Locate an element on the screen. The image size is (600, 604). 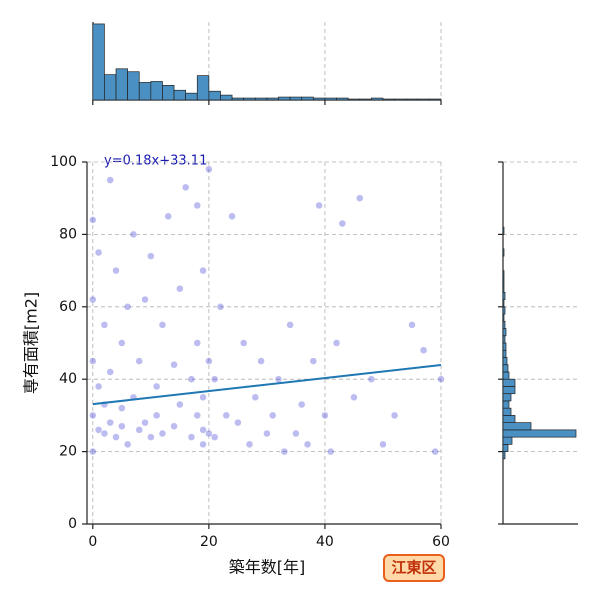
badge-box is located at coordinates (414, 568).